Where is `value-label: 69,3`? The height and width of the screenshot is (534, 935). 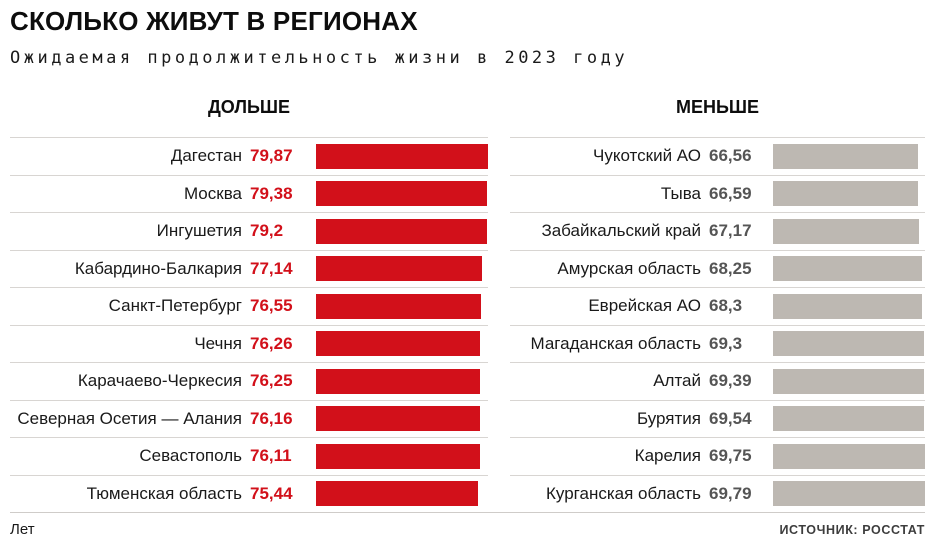 value-label: 69,3 is located at coordinates (726, 343).